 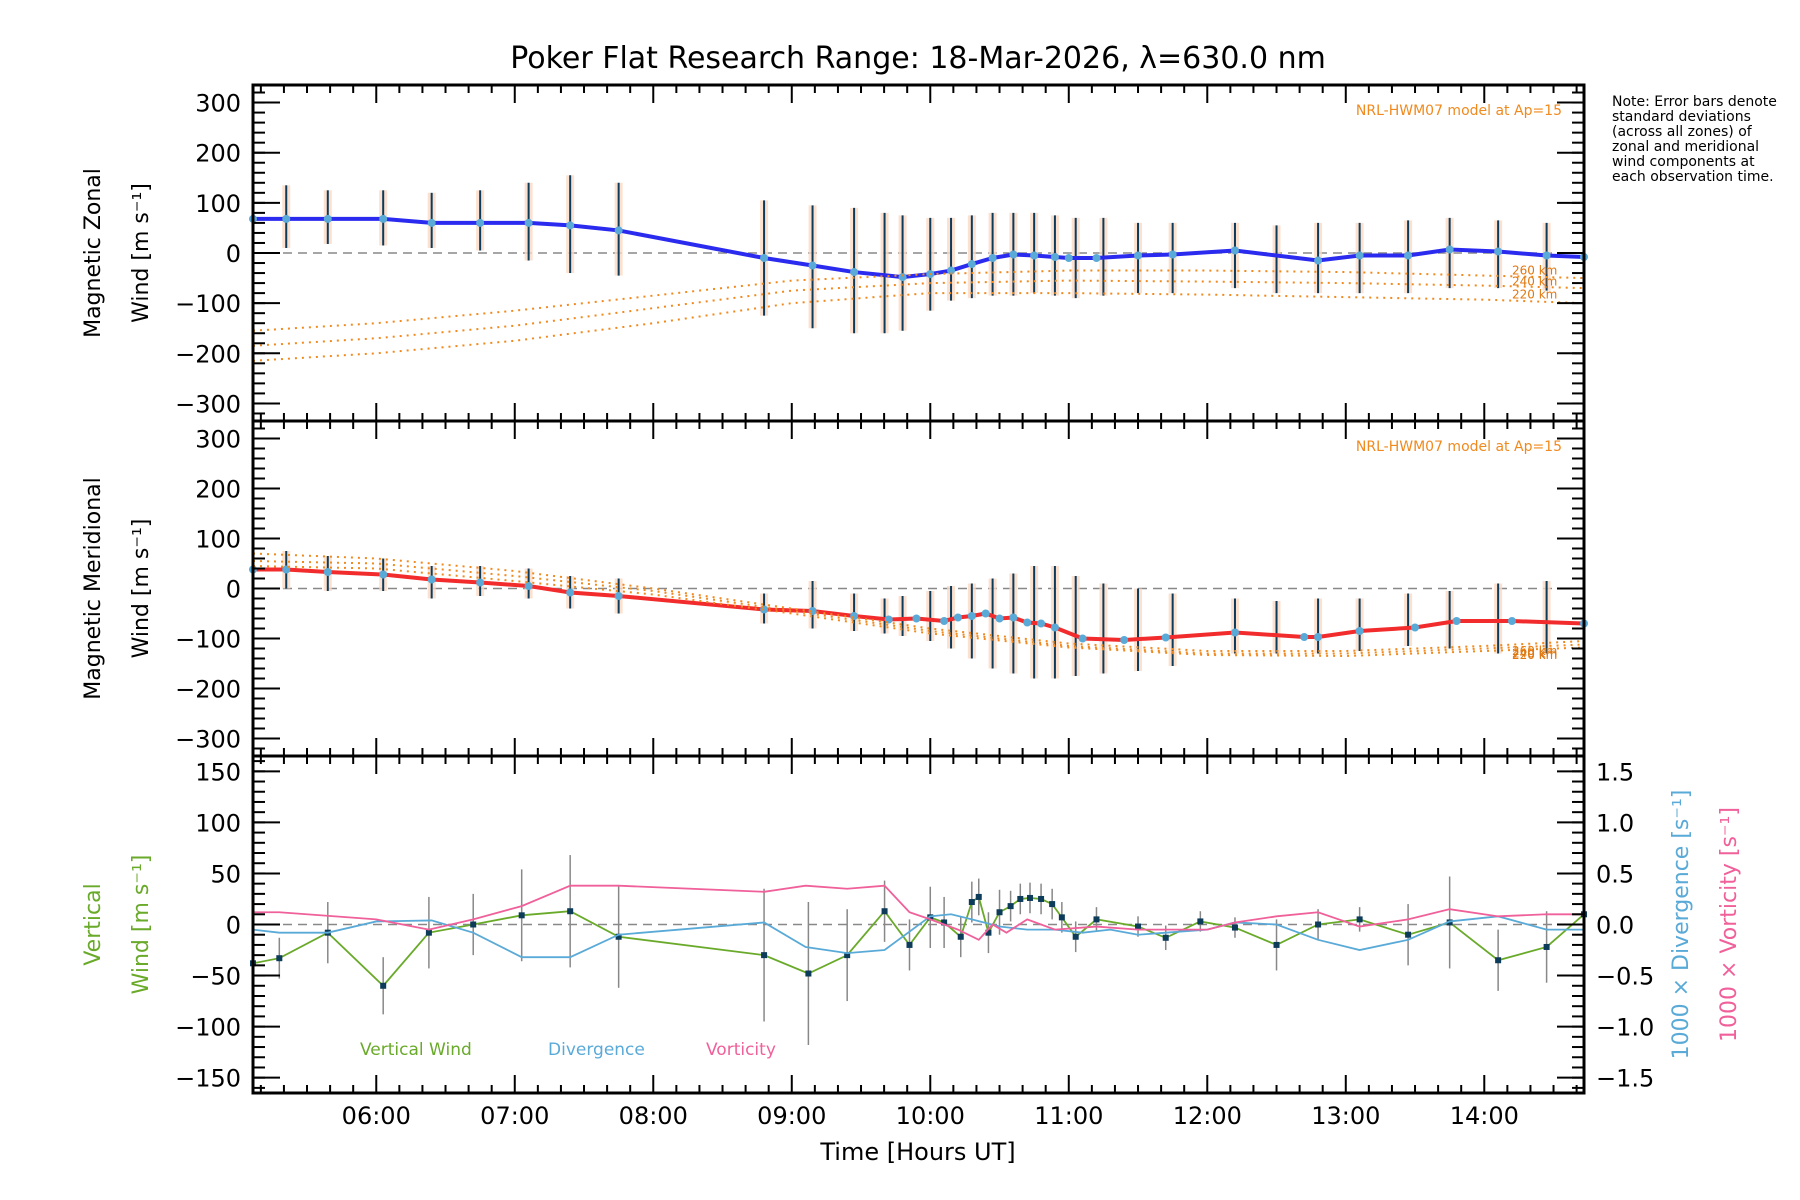 I want to click on legend-item-divergence: Divergence, so click(x=596, y=1050).